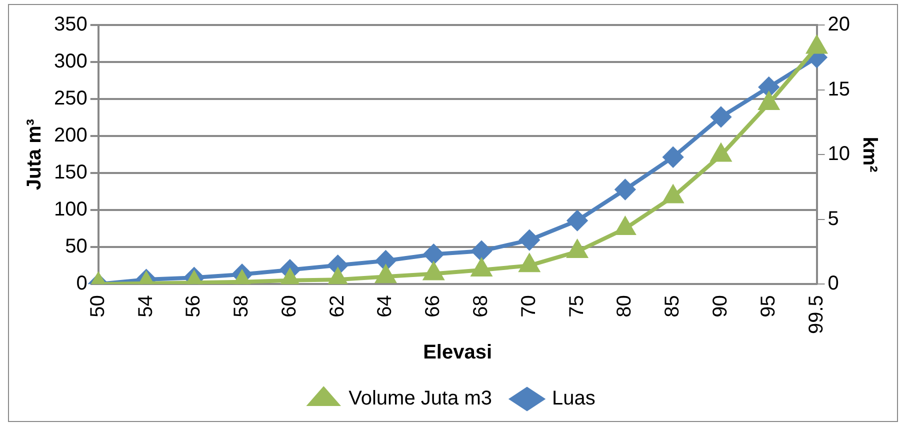 Image resolution: width=904 pixels, height=425 pixels. What do you see at coordinates (71, 135) in the screenshot?
I see `y-tick-label: 200` at bounding box center [71, 135].